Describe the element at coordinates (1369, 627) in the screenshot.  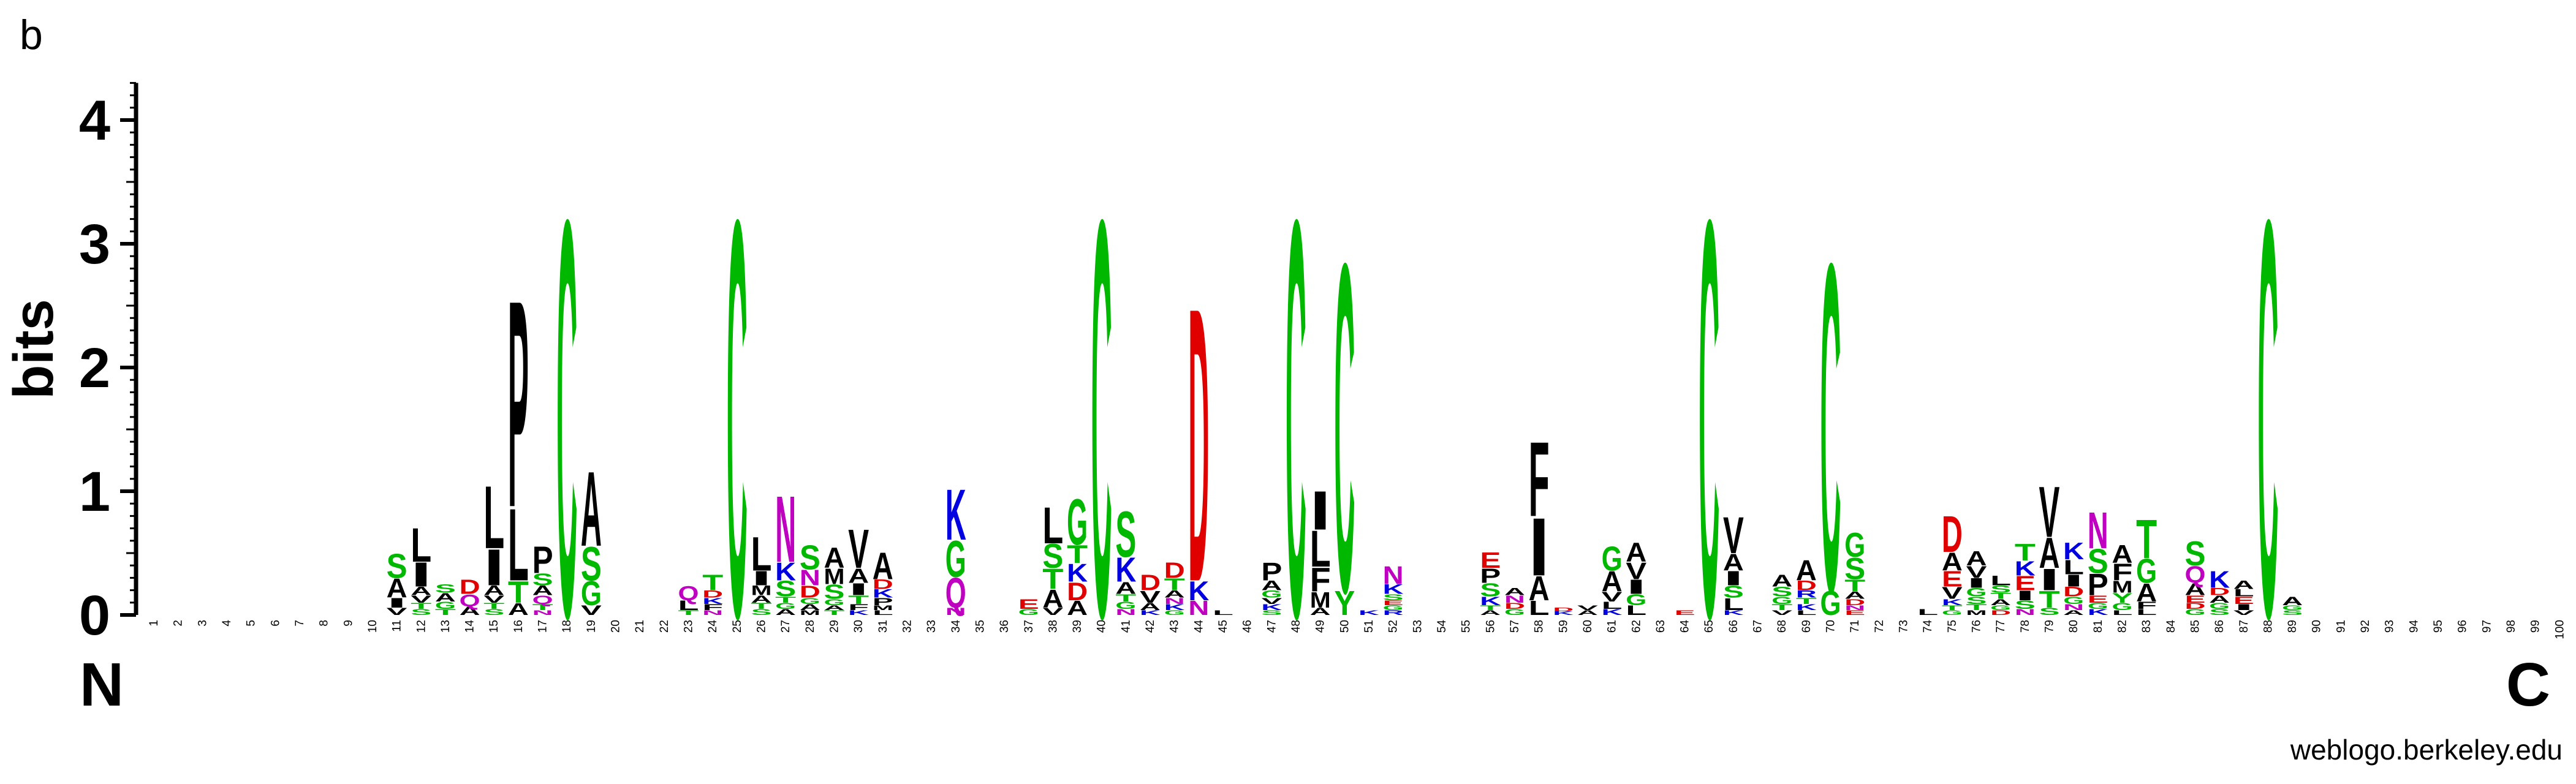
I see `x-tick-label: 51` at that location.